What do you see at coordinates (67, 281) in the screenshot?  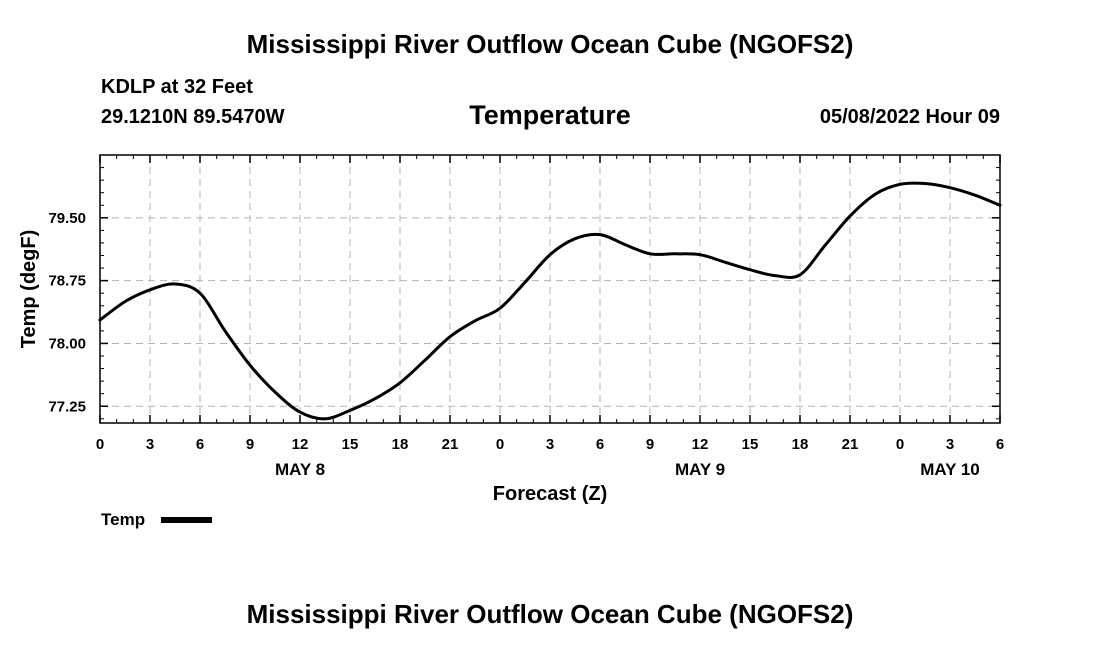 I see `y-tick-label: 78.75` at bounding box center [67, 281].